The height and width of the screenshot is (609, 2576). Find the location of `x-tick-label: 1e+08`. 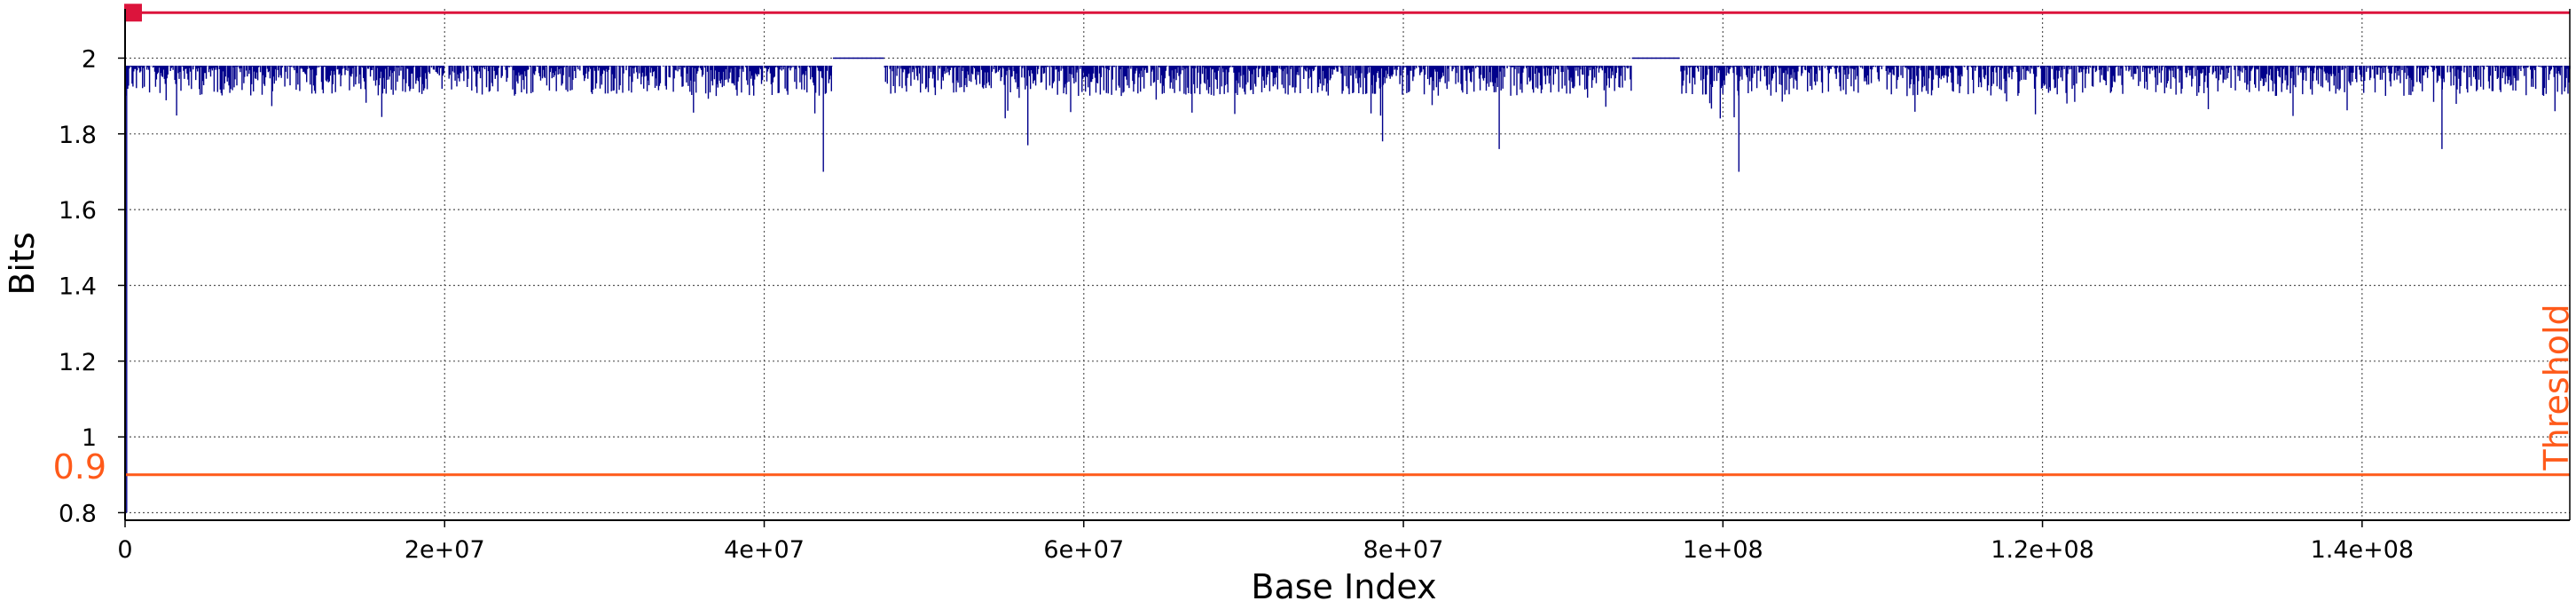

x-tick-label: 1e+08 is located at coordinates (1723, 550).